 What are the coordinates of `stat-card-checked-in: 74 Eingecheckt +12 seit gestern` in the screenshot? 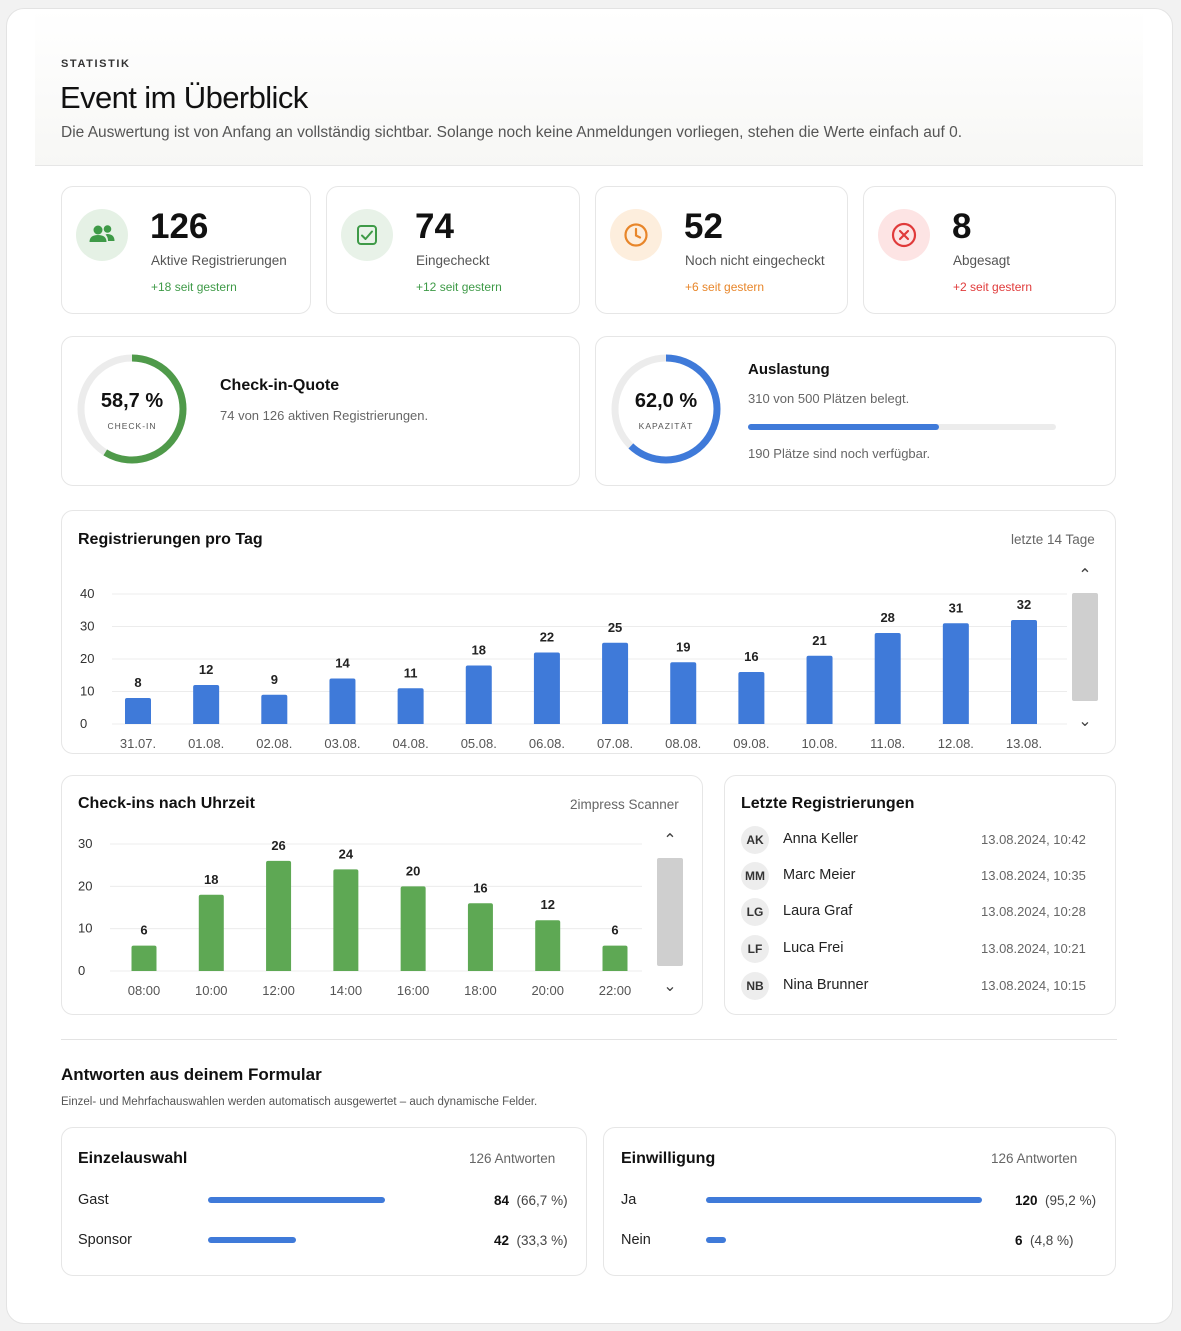 It's located at (453, 250).